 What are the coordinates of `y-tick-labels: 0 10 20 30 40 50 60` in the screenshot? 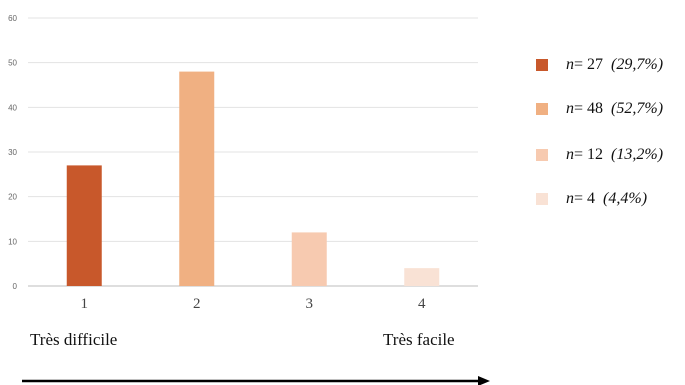 It's located at (12, 152).